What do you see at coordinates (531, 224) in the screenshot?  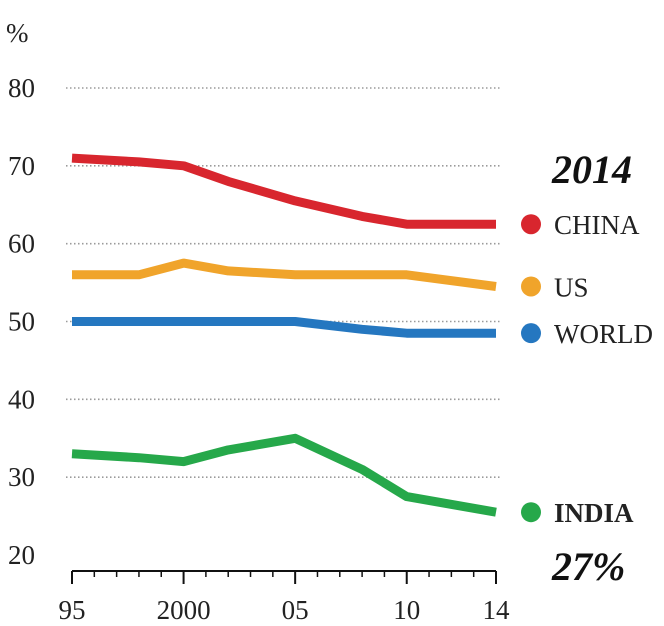 I see `legend-marker-china` at bounding box center [531, 224].